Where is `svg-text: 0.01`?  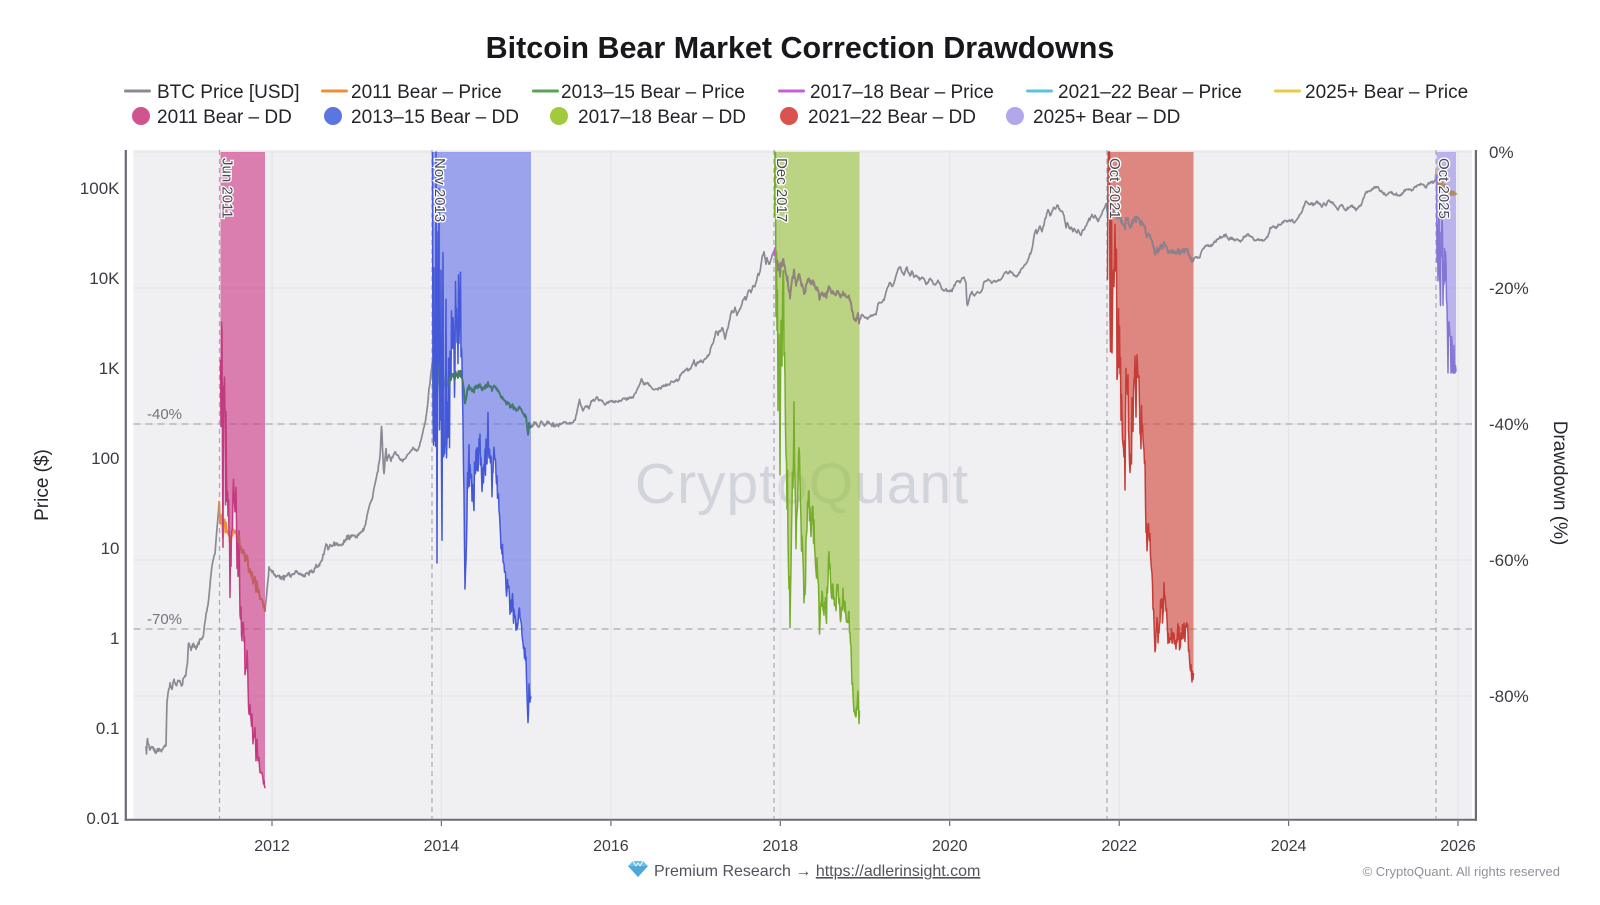 svg-text: 0.01 is located at coordinates (102, 818).